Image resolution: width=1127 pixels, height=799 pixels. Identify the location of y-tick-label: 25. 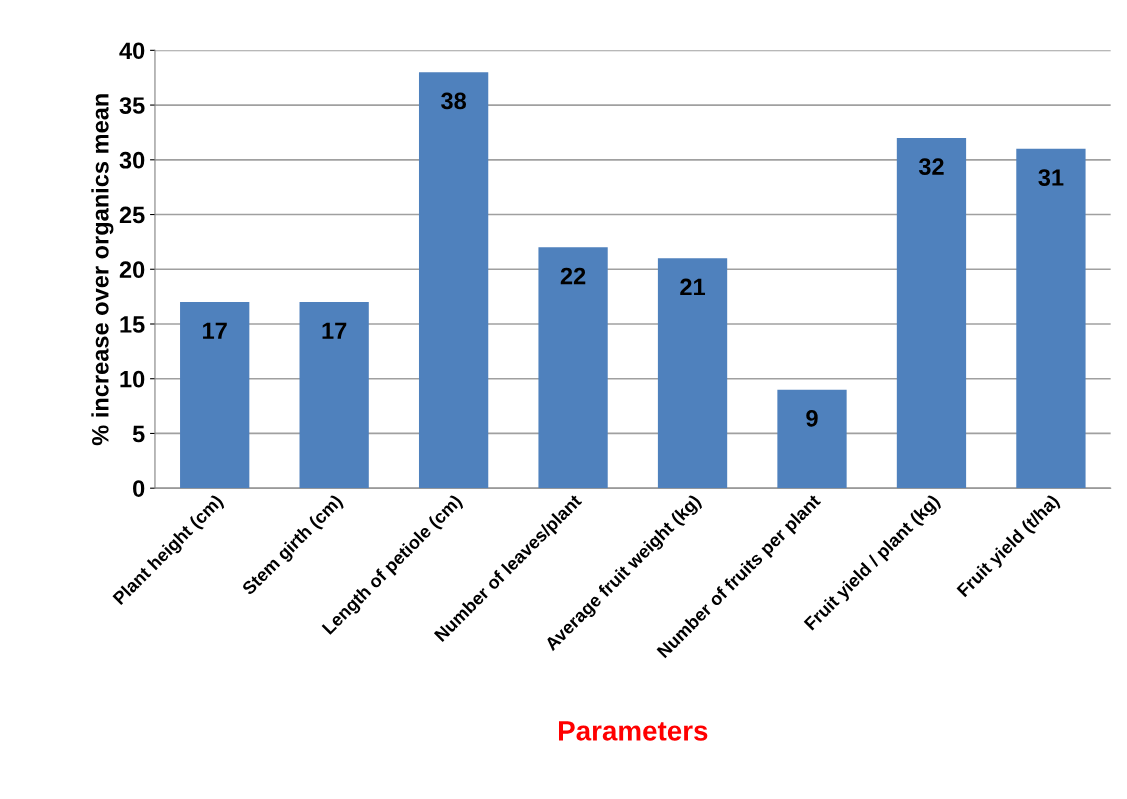
(132, 215).